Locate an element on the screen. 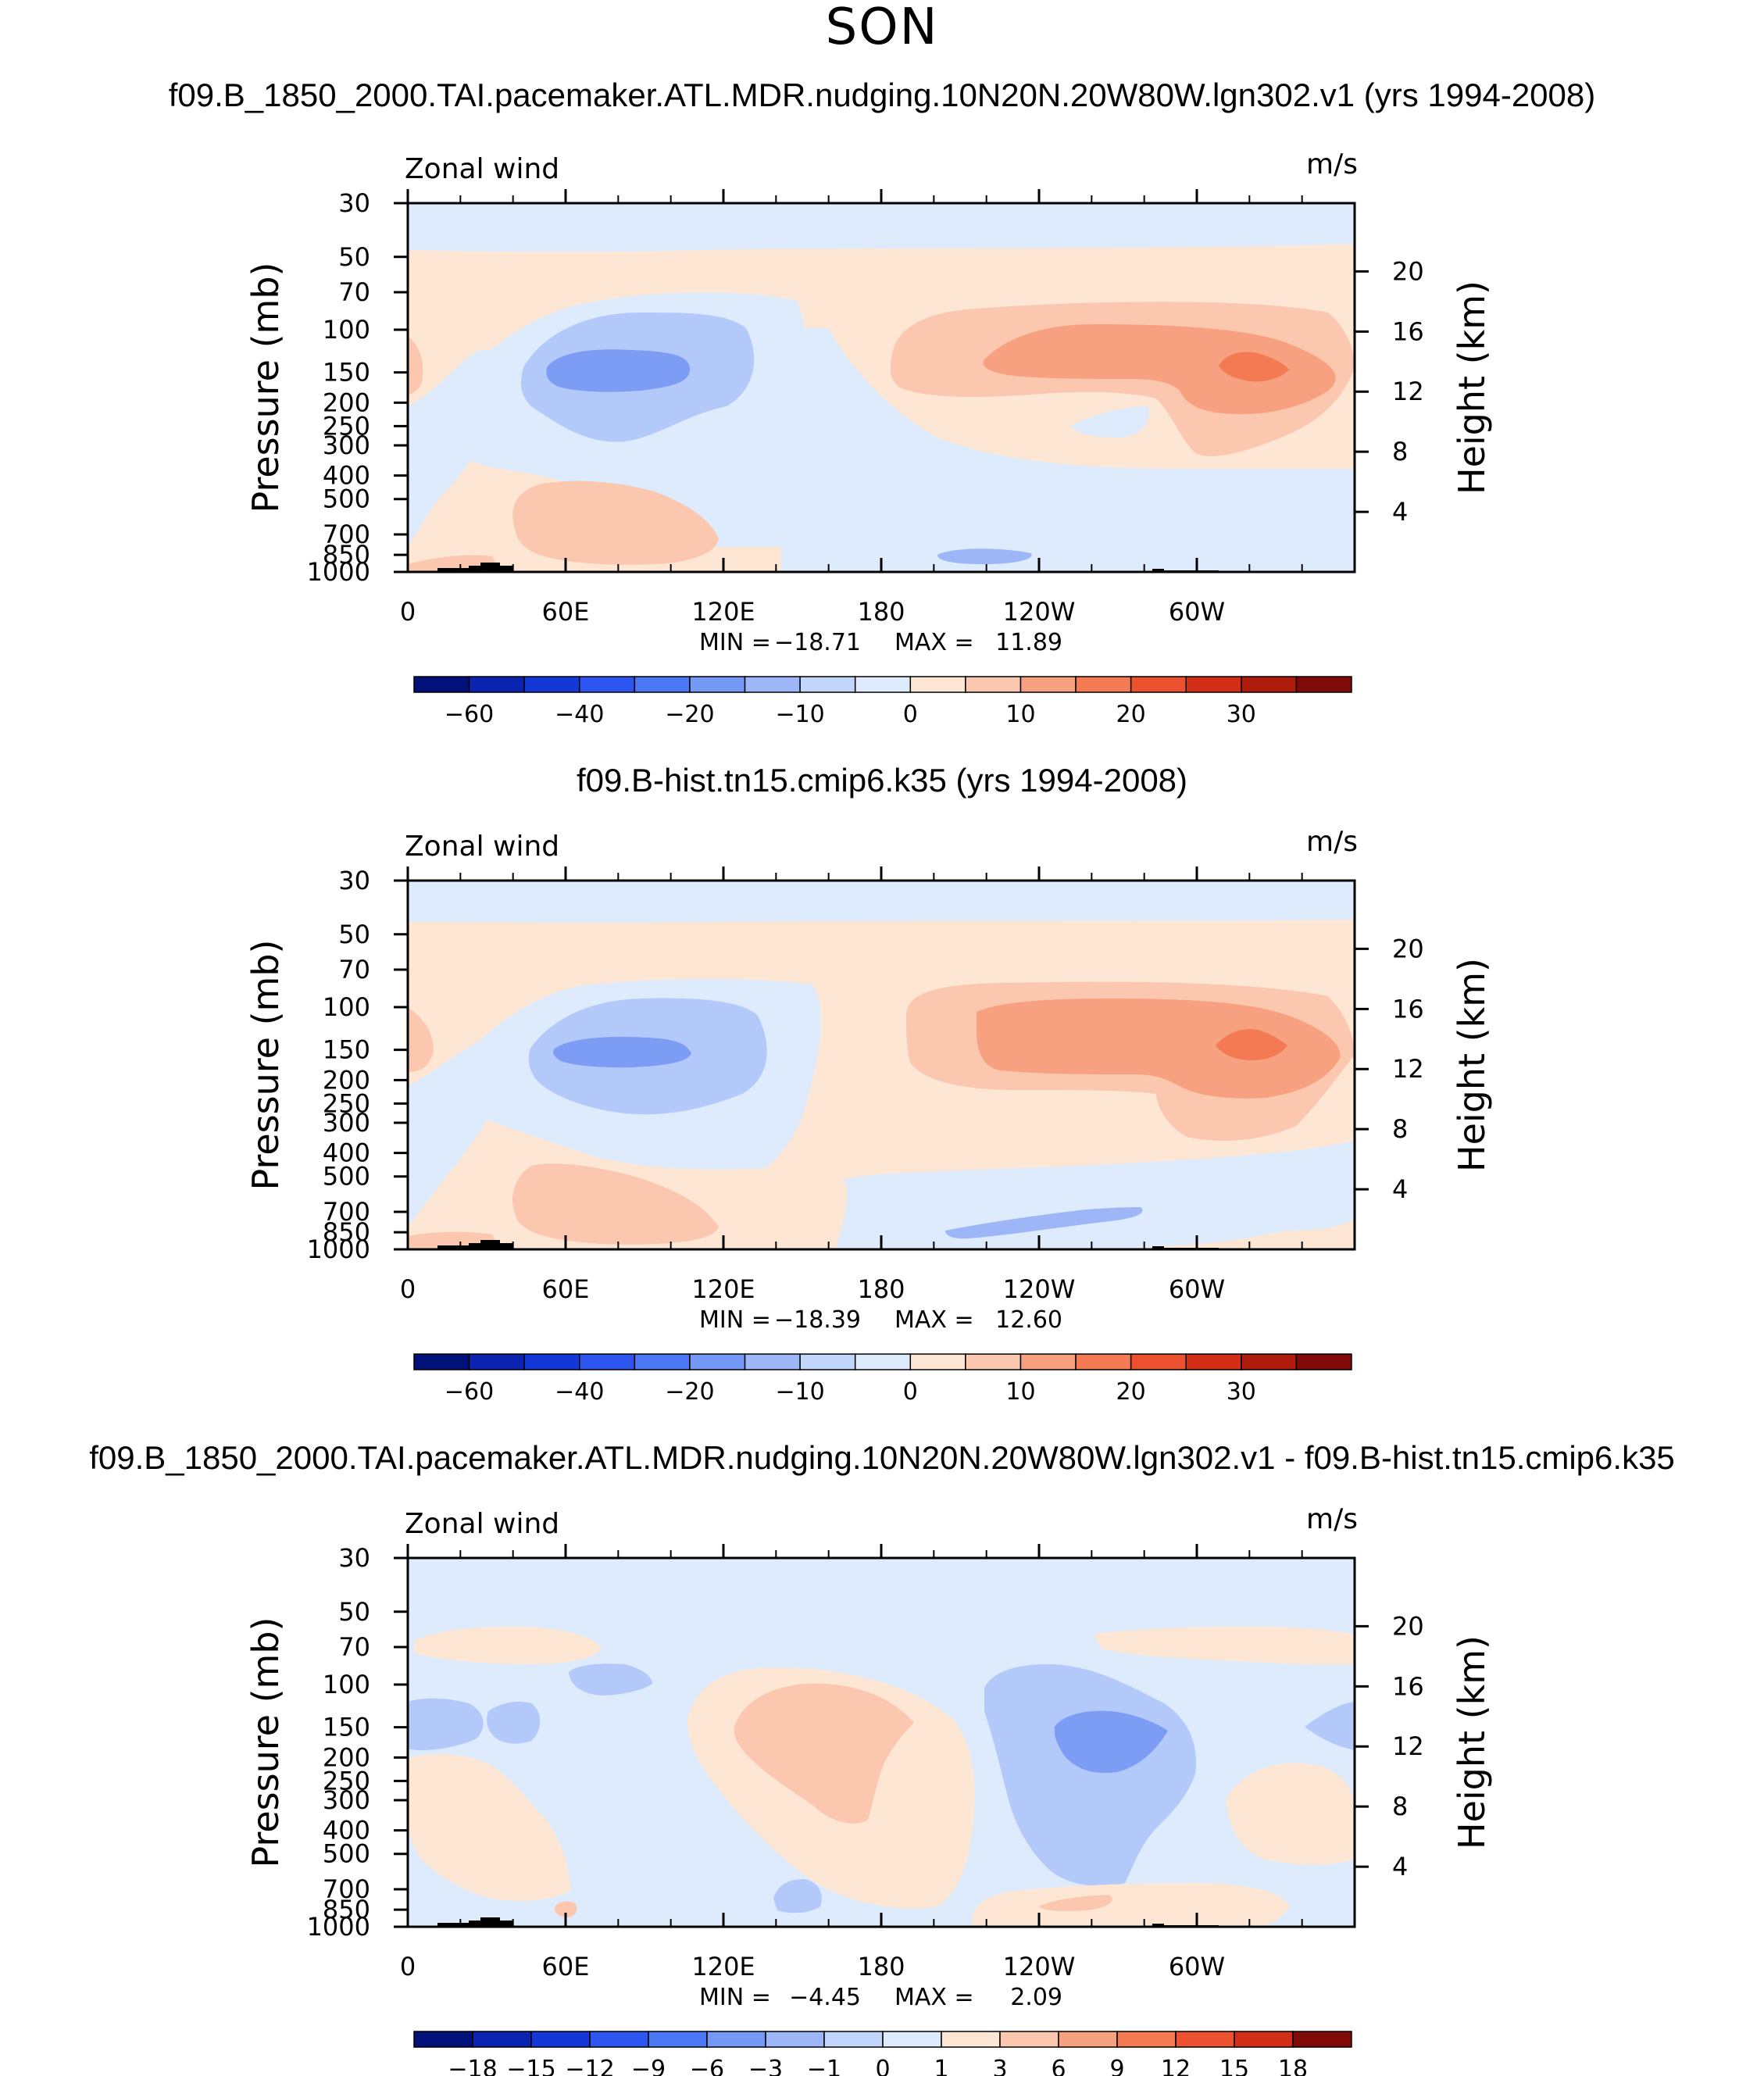 This screenshot has width=1764, height=2076. panel-2-variable-label: Zonal wind is located at coordinates (482, 847).